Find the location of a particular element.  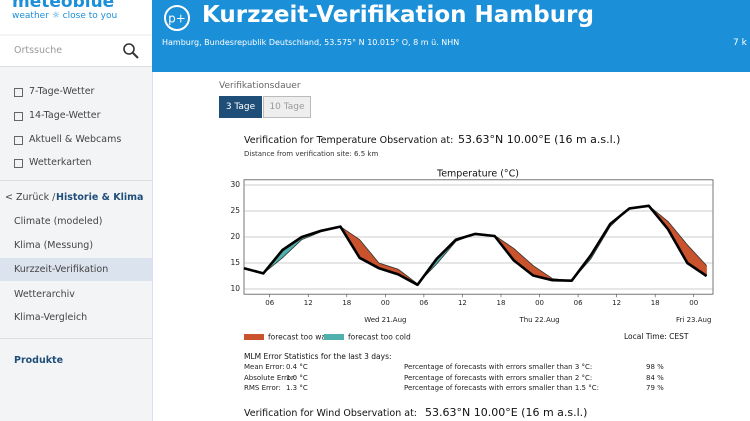

y-tick-label: 20 is located at coordinates (235, 236).